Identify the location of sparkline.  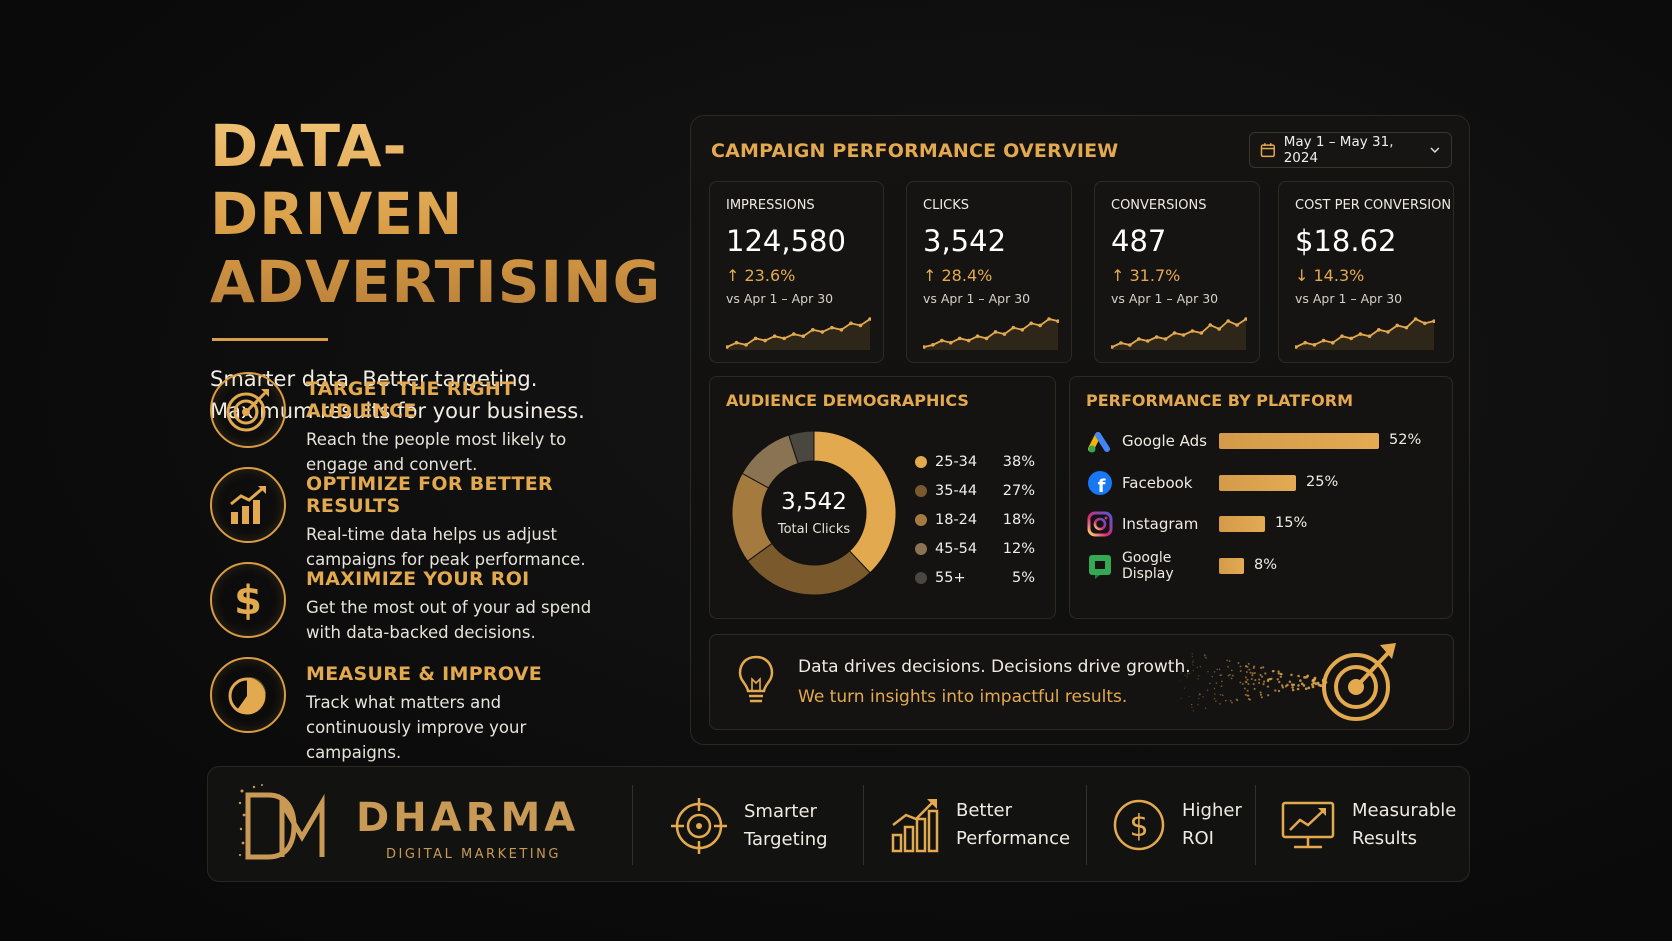
(991, 333).